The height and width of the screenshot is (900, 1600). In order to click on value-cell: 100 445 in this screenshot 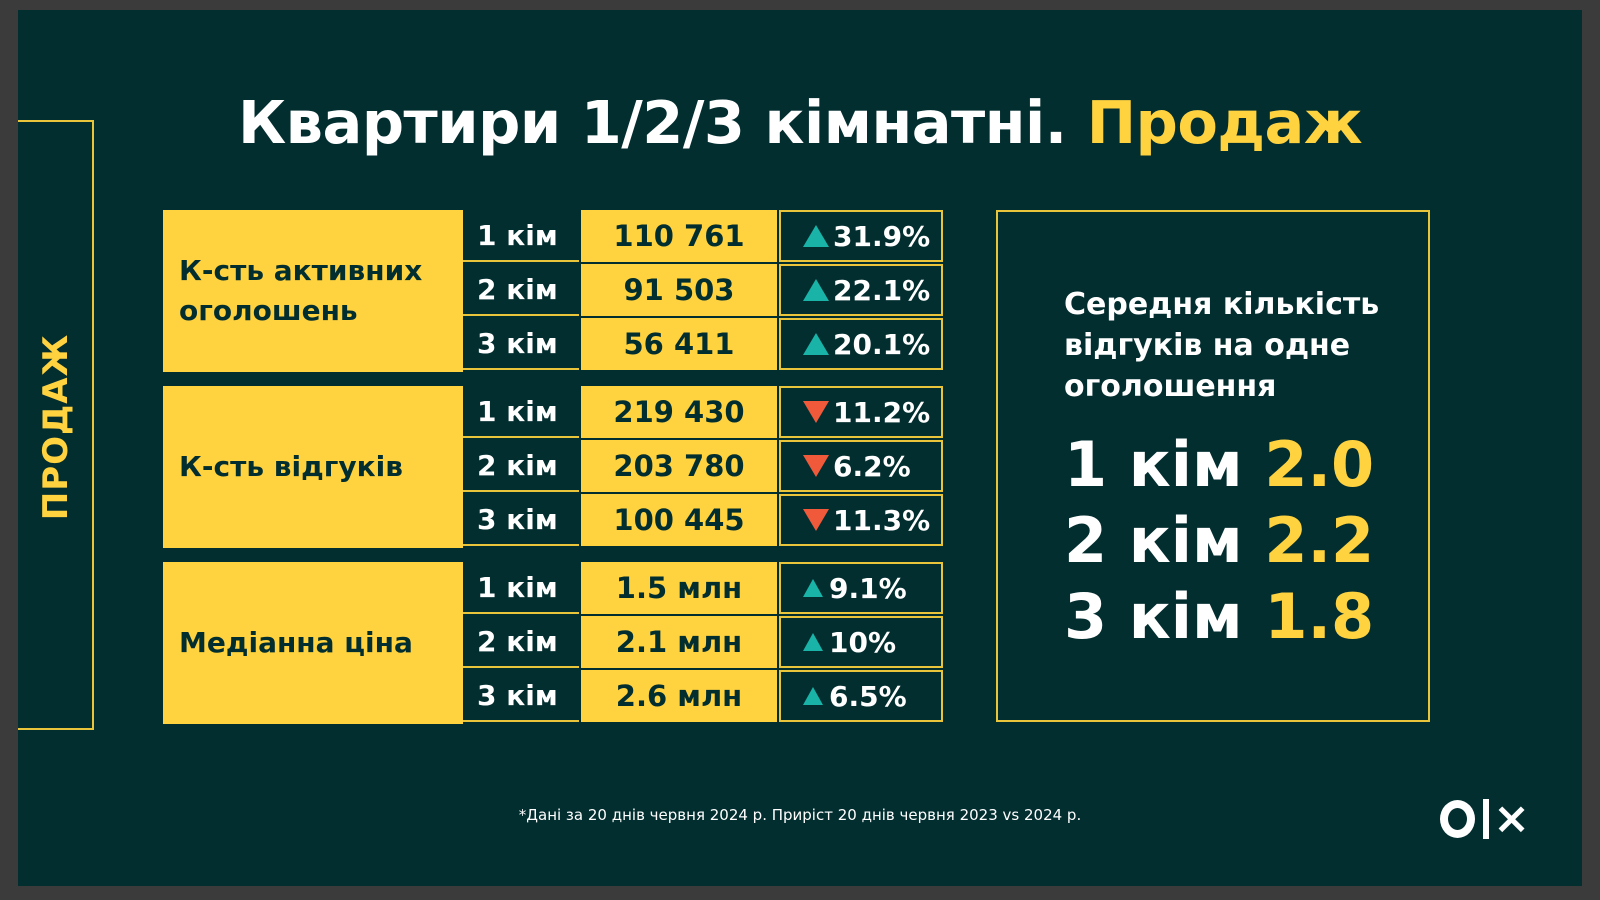, I will do `click(679, 520)`.